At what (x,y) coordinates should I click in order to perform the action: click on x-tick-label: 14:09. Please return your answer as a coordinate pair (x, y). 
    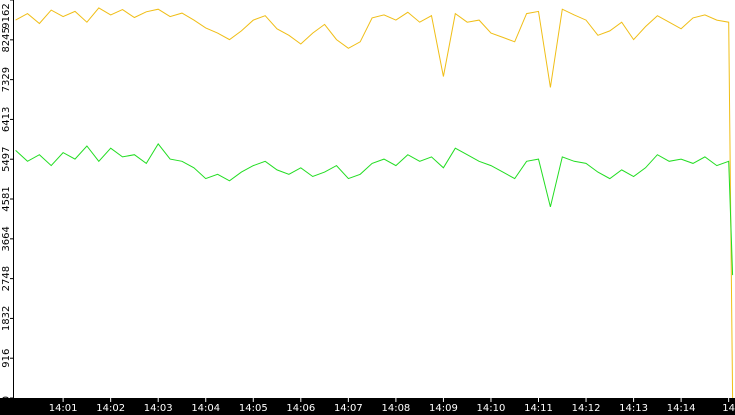
    Looking at the image, I should click on (443, 408).